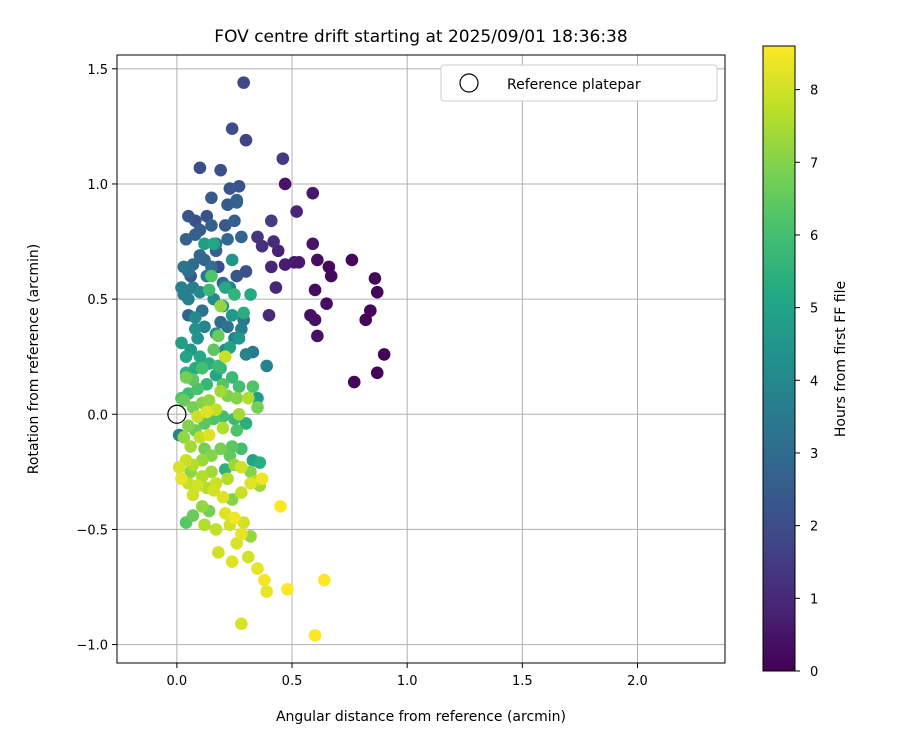 This screenshot has height=750, width=900. I want to click on y-tick-label: 0.5, so click(97, 300).